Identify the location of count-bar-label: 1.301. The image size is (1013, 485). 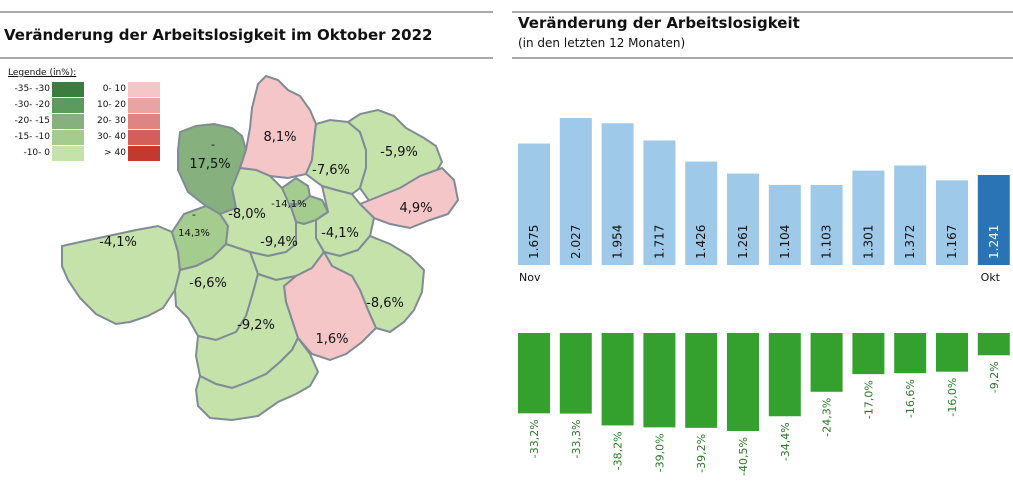
(868, 242).